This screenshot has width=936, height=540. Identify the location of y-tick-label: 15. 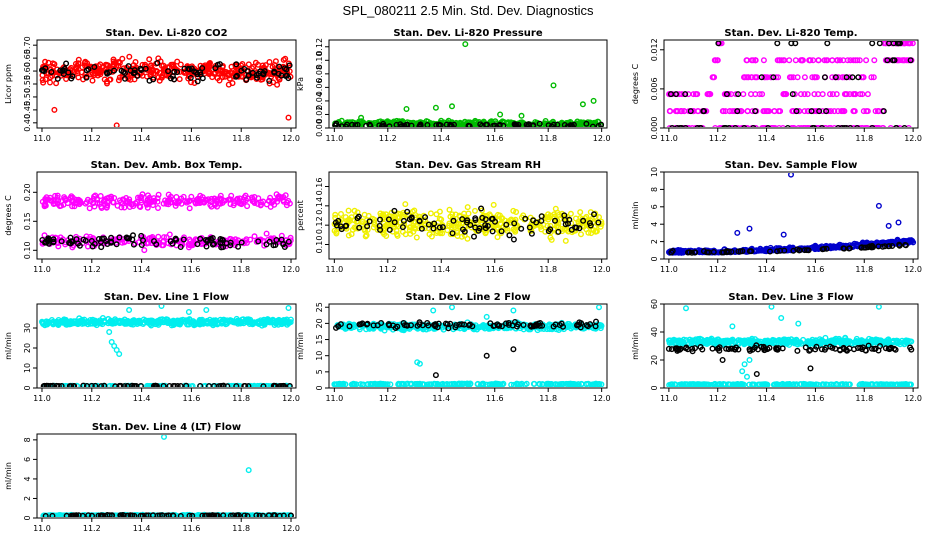
(319, 339).